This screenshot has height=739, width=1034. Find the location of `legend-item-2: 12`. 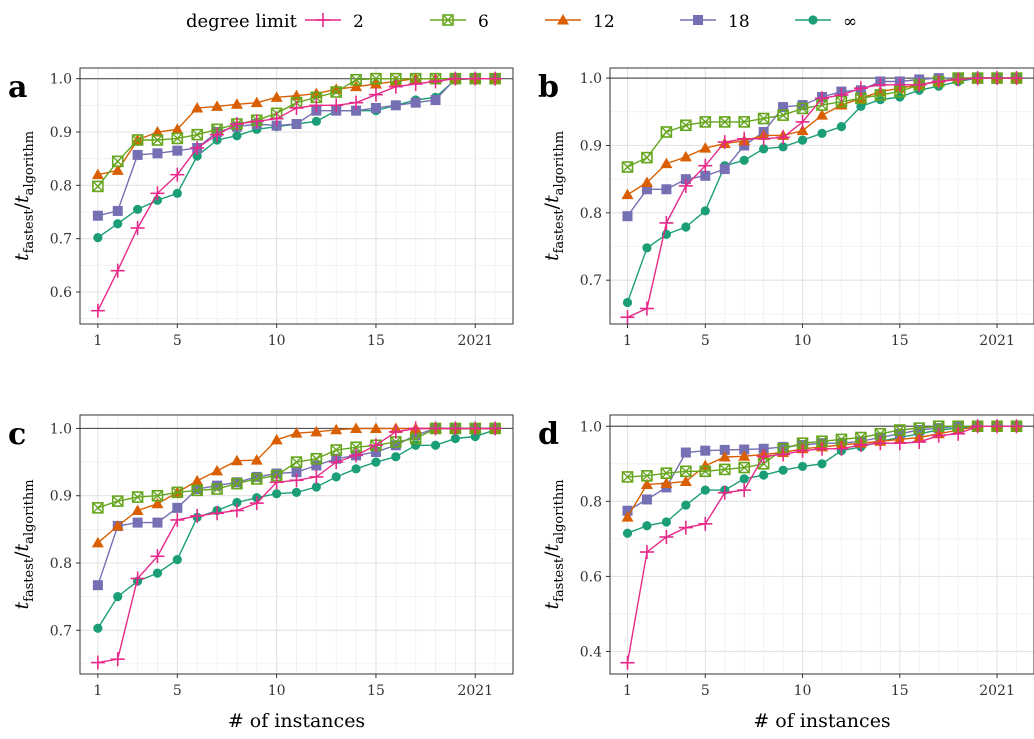

legend-item-2: 12 is located at coordinates (580, 22).